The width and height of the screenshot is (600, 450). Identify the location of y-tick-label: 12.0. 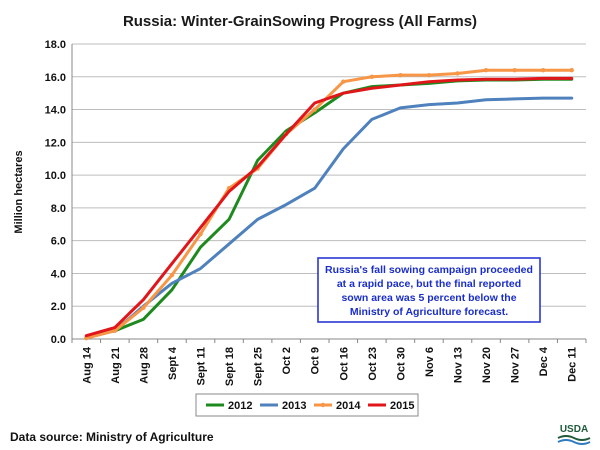
(55, 143).